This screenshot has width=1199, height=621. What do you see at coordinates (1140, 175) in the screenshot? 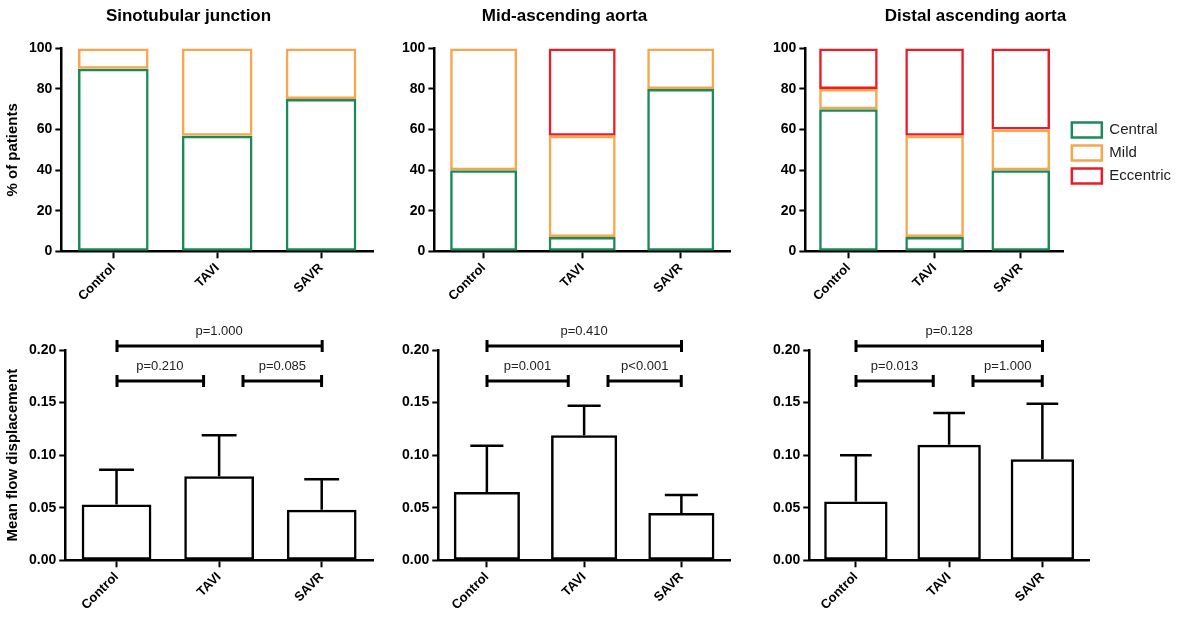
I see `legend-label: Eccentric` at bounding box center [1140, 175].